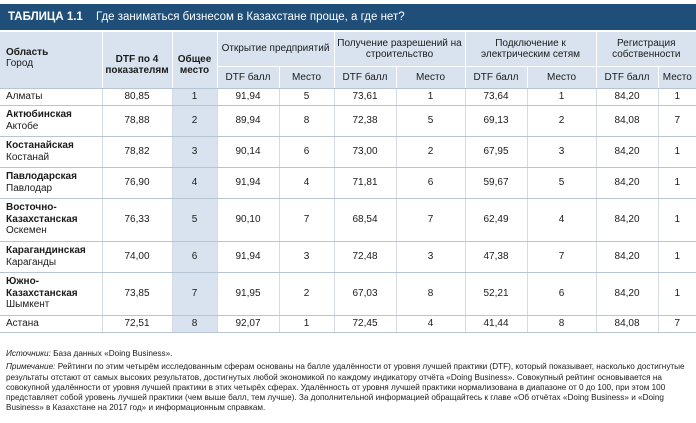 The height and width of the screenshot is (423, 696). I want to click on score-cell: 62,49, so click(496, 220).